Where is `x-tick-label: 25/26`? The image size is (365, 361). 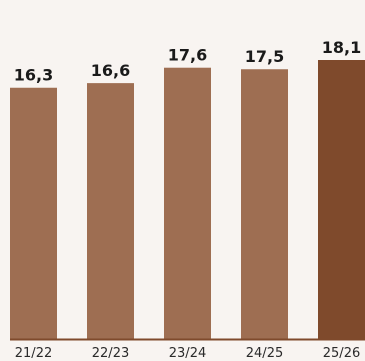
x-tick-label: 25/26 is located at coordinates (341, 353).